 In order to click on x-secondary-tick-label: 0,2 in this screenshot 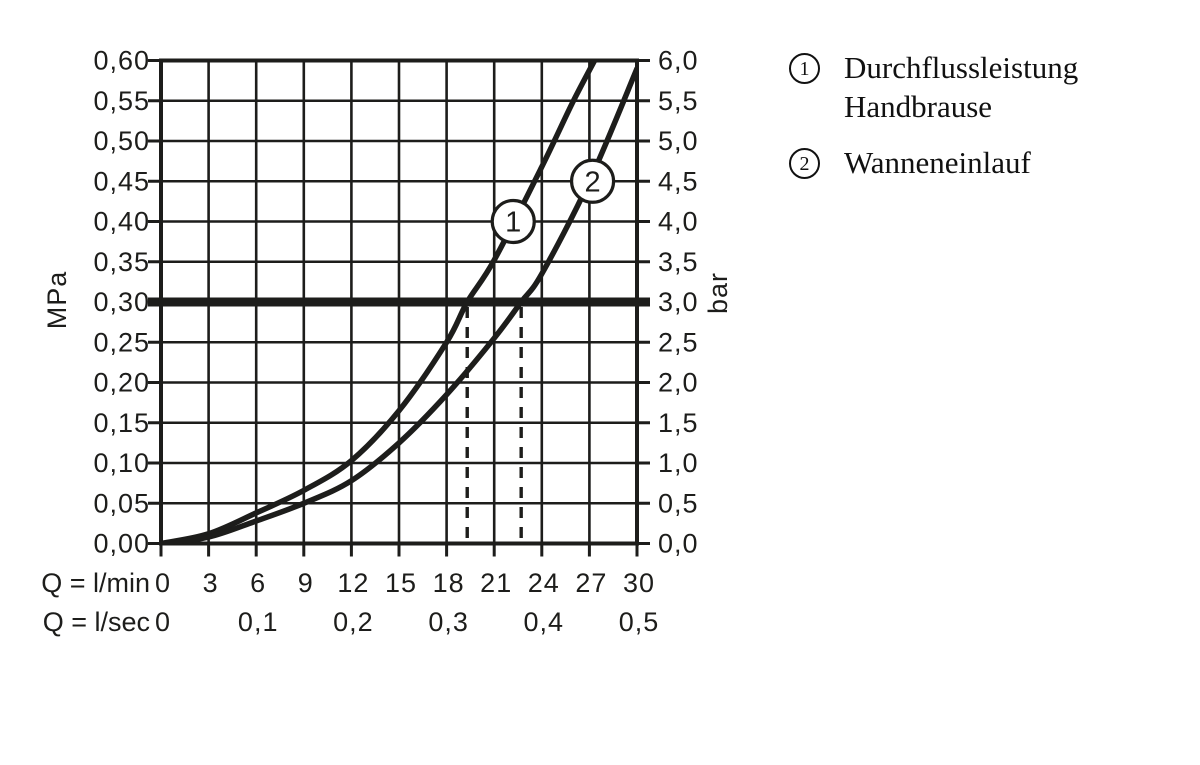, I will do `click(353, 622)`.